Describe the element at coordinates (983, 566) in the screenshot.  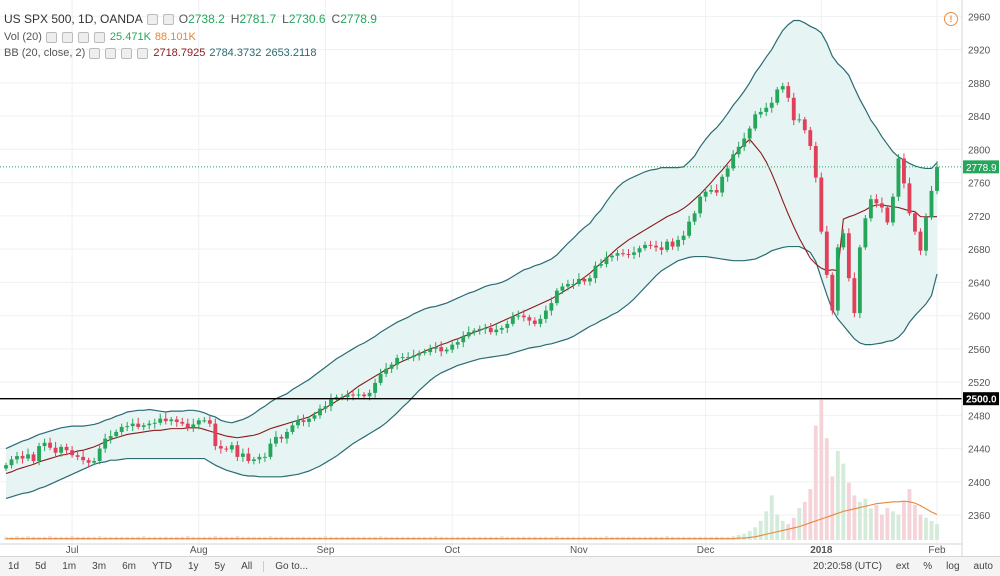
I see `scale-option: auto` at that location.